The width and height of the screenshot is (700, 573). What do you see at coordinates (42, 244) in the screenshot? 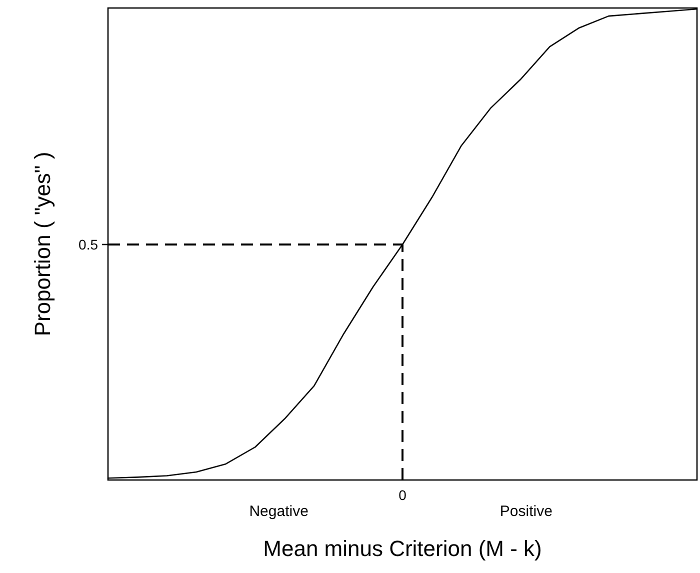
I see `y-axis-title: Proportion ( "yes" )` at bounding box center [42, 244].